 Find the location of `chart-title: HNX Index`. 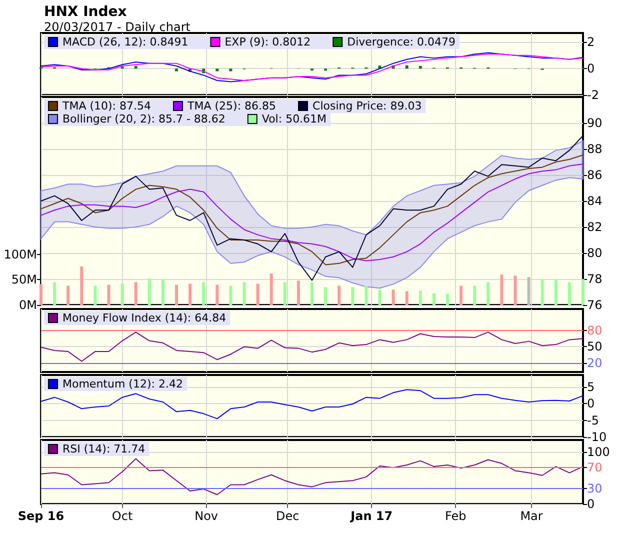

chart-title: HNX Index is located at coordinates (85, 12).